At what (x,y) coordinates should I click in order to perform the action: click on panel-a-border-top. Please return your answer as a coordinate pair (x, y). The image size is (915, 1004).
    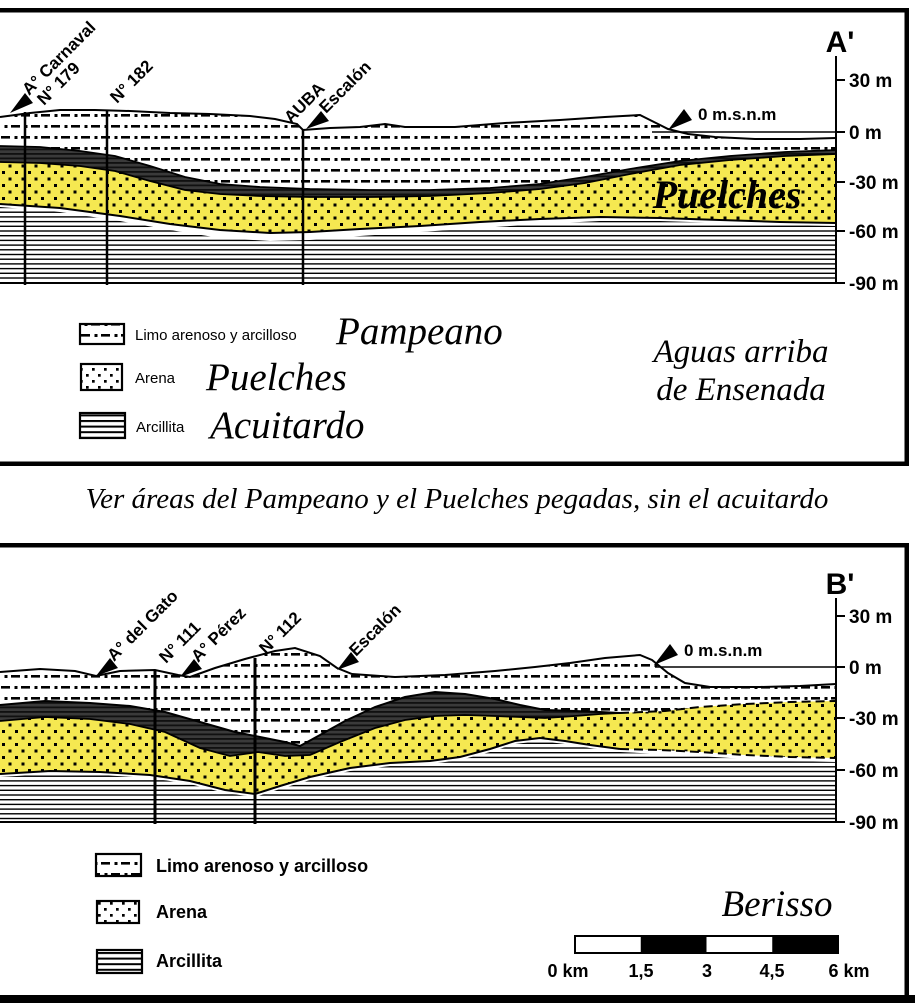
    Looking at the image, I should click on (454, 10).